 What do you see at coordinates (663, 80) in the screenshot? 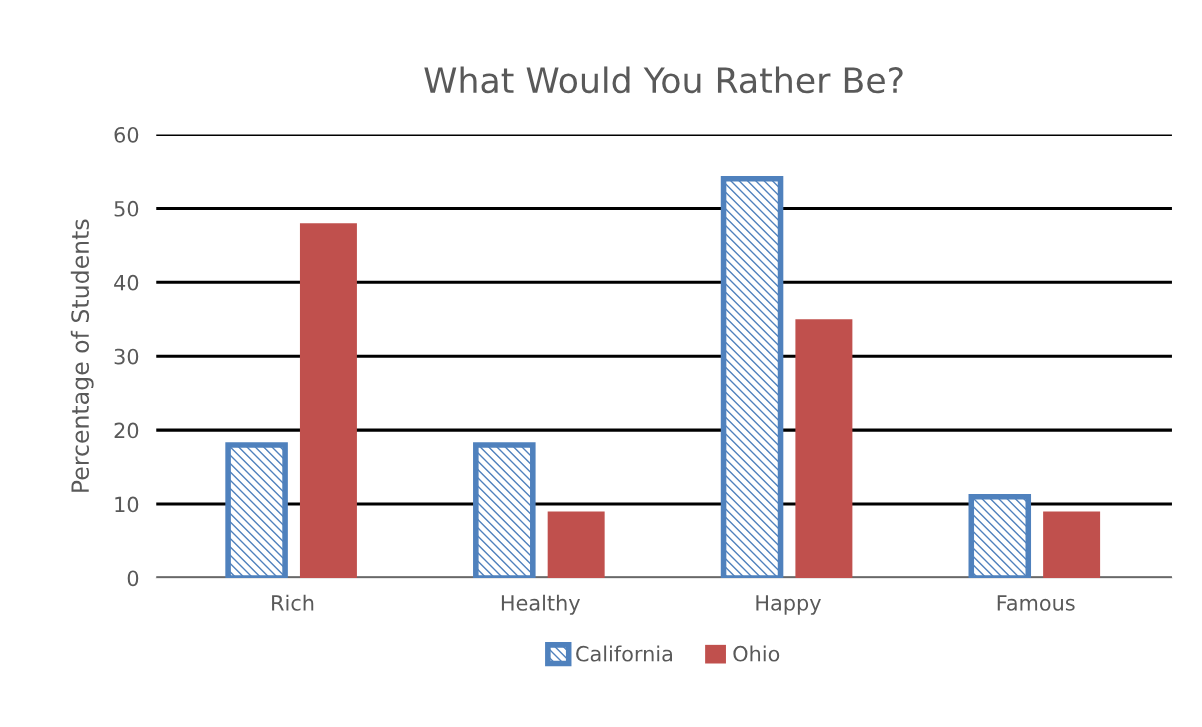
I see `chart-title: What Would You Rather Be?` at bounding box center [663, 80].